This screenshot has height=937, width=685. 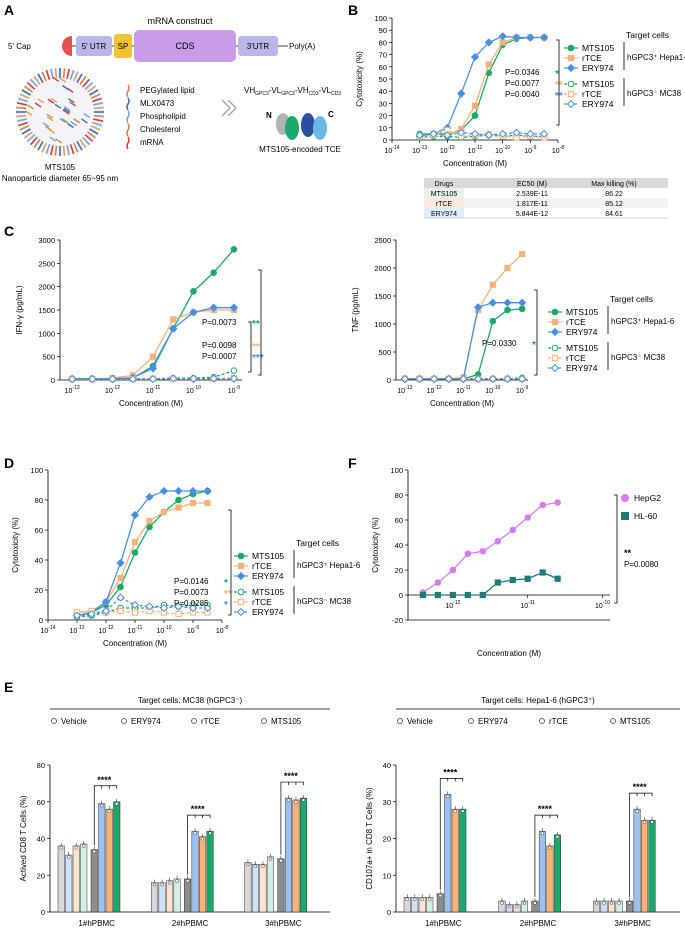 I want to click on cap-label: 5' Cap, so click(x=19, y=46).